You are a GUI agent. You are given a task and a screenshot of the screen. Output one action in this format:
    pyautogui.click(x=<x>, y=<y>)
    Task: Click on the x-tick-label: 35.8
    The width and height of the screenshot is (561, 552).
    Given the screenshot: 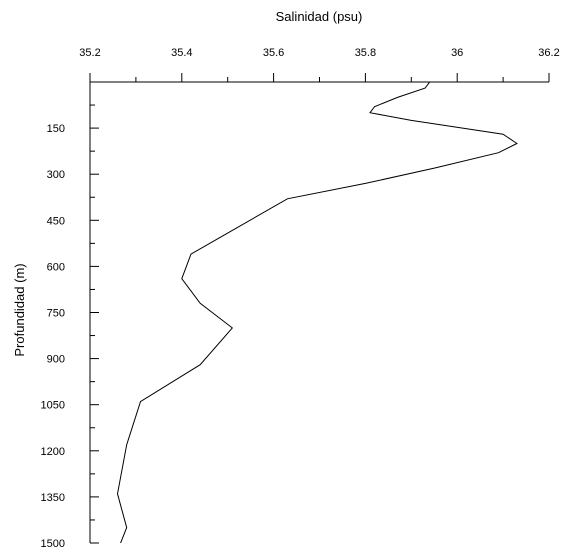 What is the action you would take?
    pyautogui.click(x=365, y=53)
    